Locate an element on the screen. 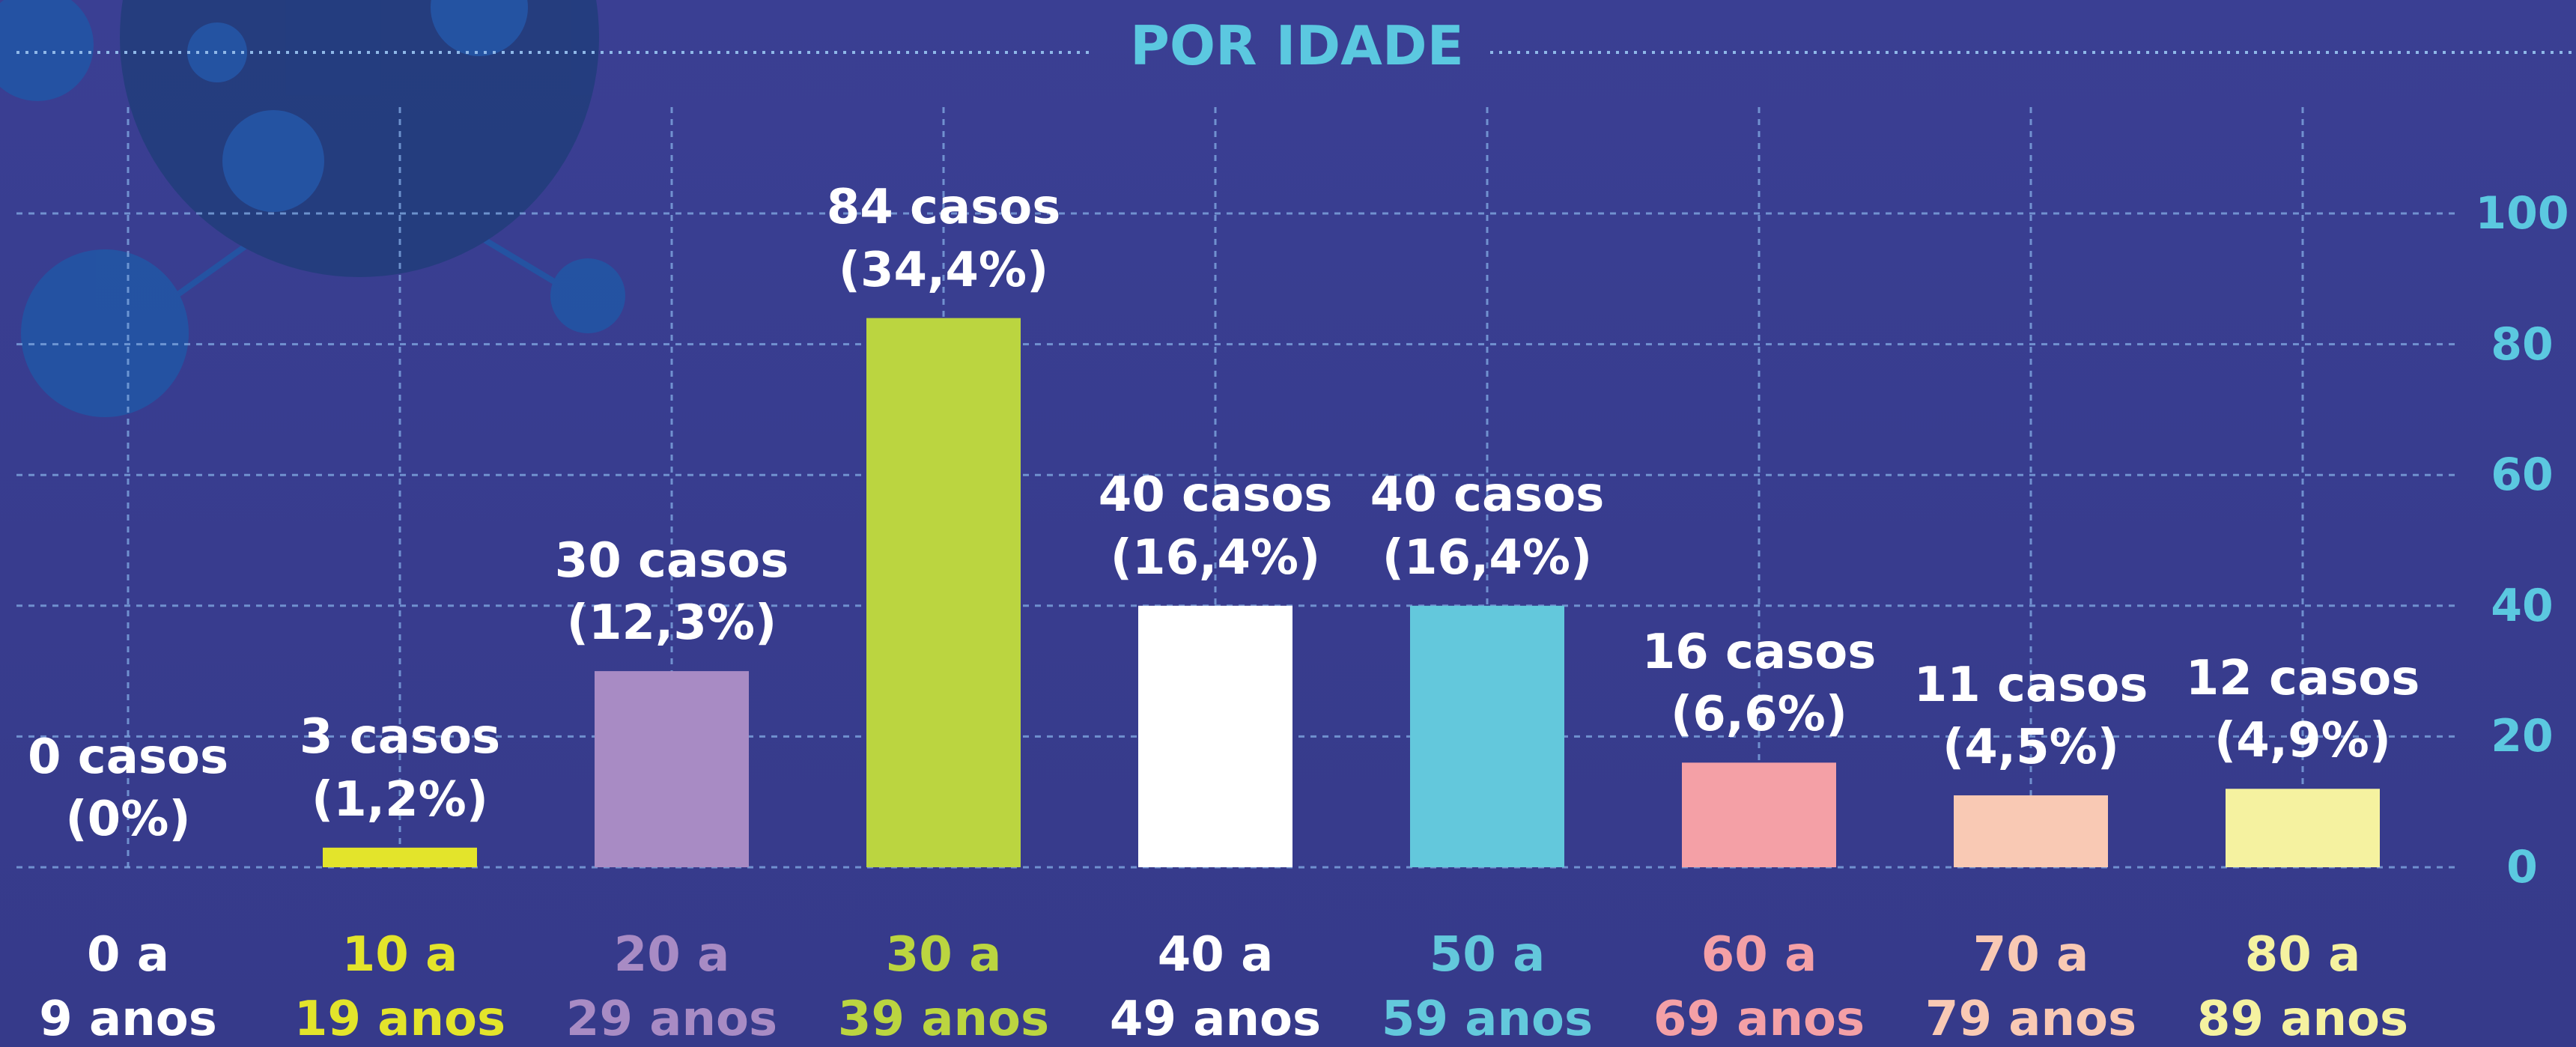 This screenshot has height=1047, width=2576. x-tick-label: 60 a 69 anos is located at coordinates (1759, 987).